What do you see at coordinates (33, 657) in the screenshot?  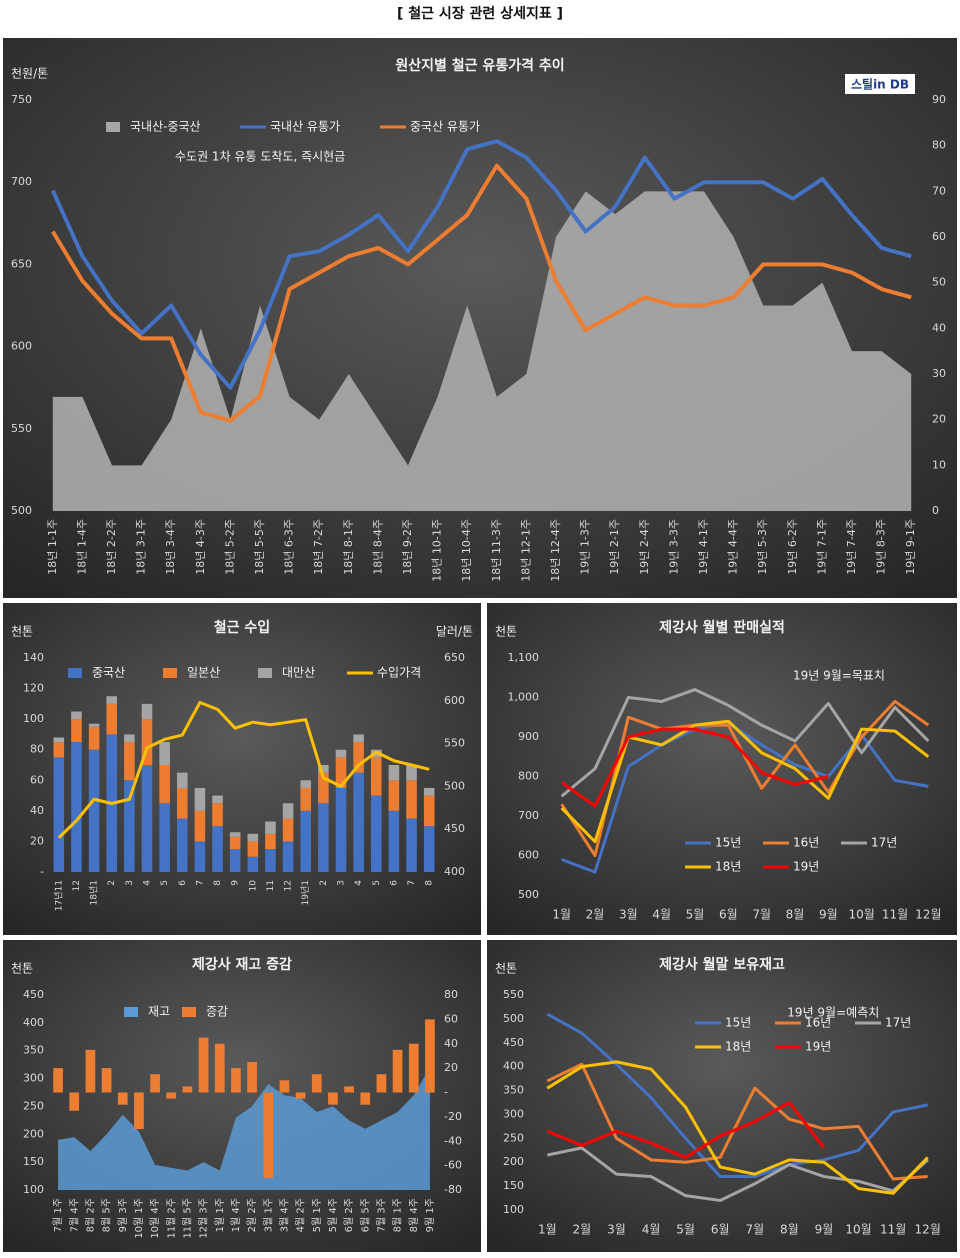 I see `y-tick-label: 140` at bounding box center [33, 657].